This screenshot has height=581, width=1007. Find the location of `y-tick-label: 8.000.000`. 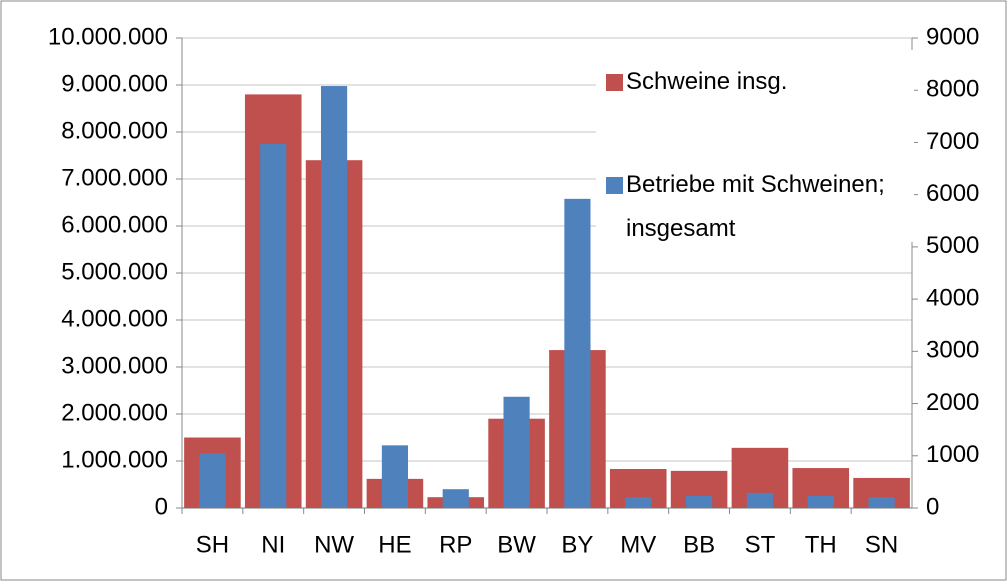

y-tick-label: 8.000.000 is located at coordinates (114, 130).